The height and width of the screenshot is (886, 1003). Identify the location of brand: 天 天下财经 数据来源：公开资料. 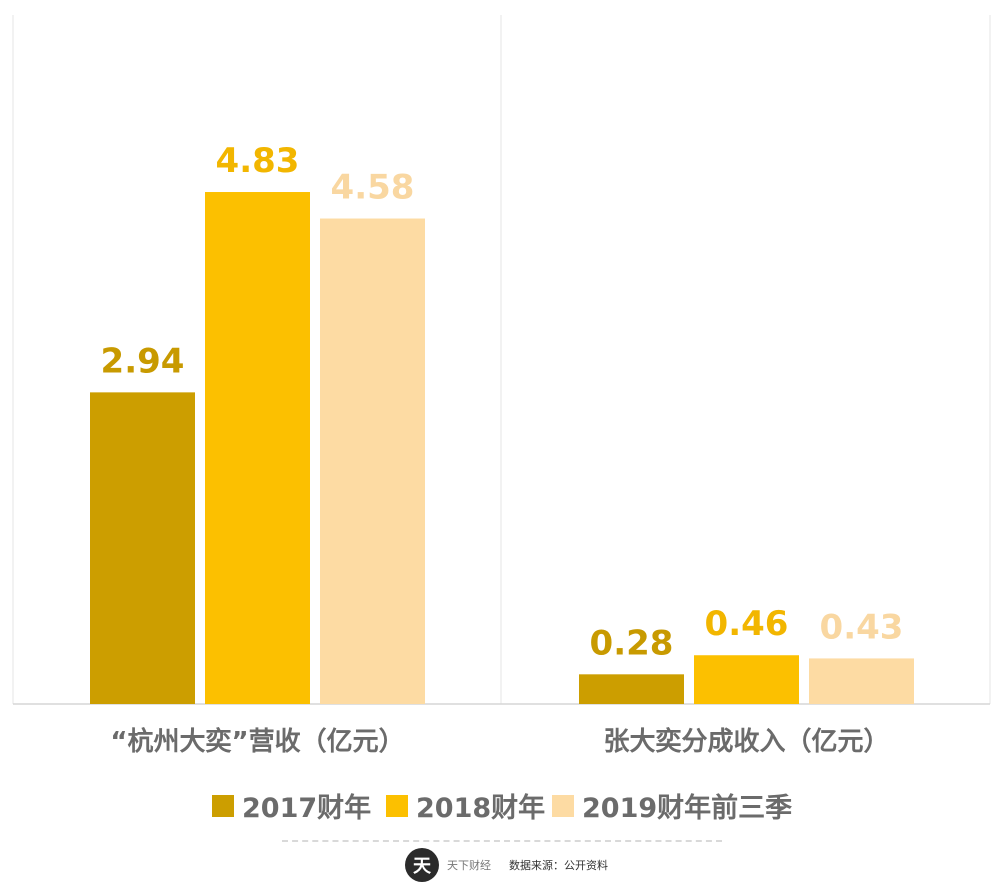
(506, 865).